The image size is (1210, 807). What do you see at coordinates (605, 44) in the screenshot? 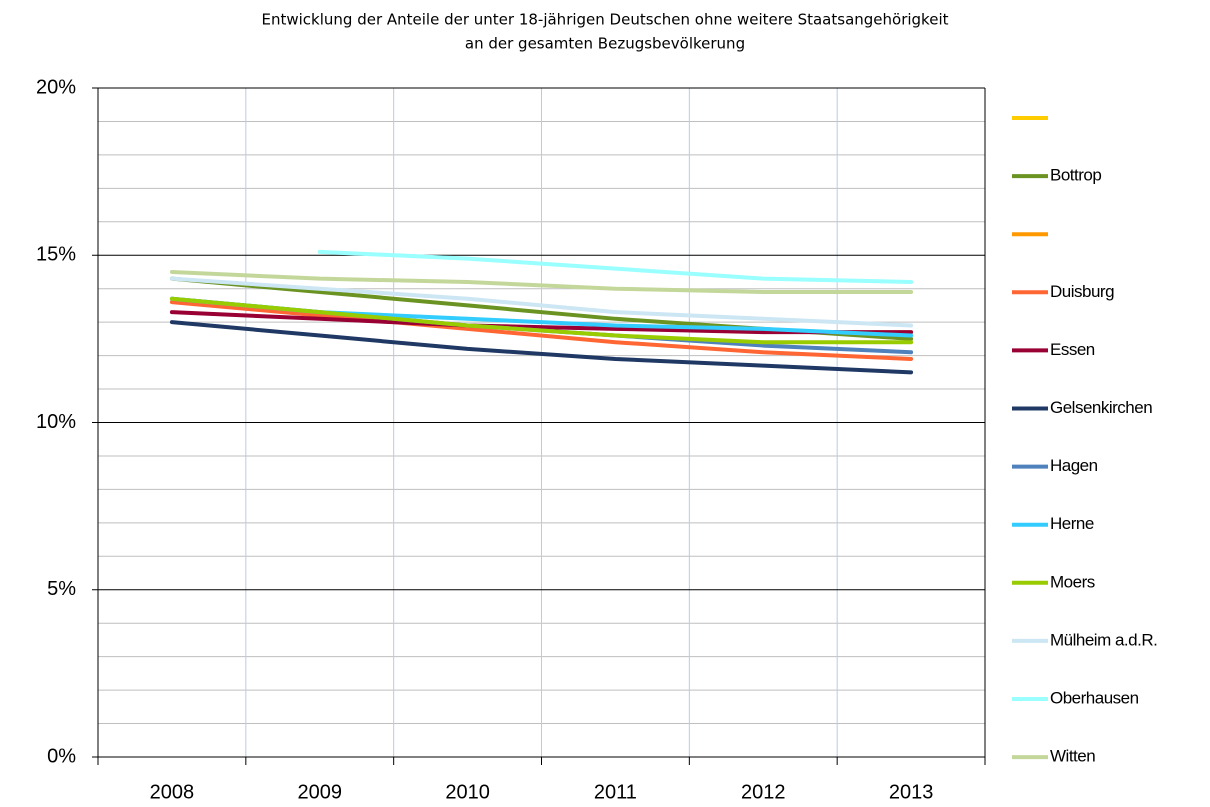
I see `chart-title: an der gesamten Bezugsbevölkerung` at bounding box center [605, 44].